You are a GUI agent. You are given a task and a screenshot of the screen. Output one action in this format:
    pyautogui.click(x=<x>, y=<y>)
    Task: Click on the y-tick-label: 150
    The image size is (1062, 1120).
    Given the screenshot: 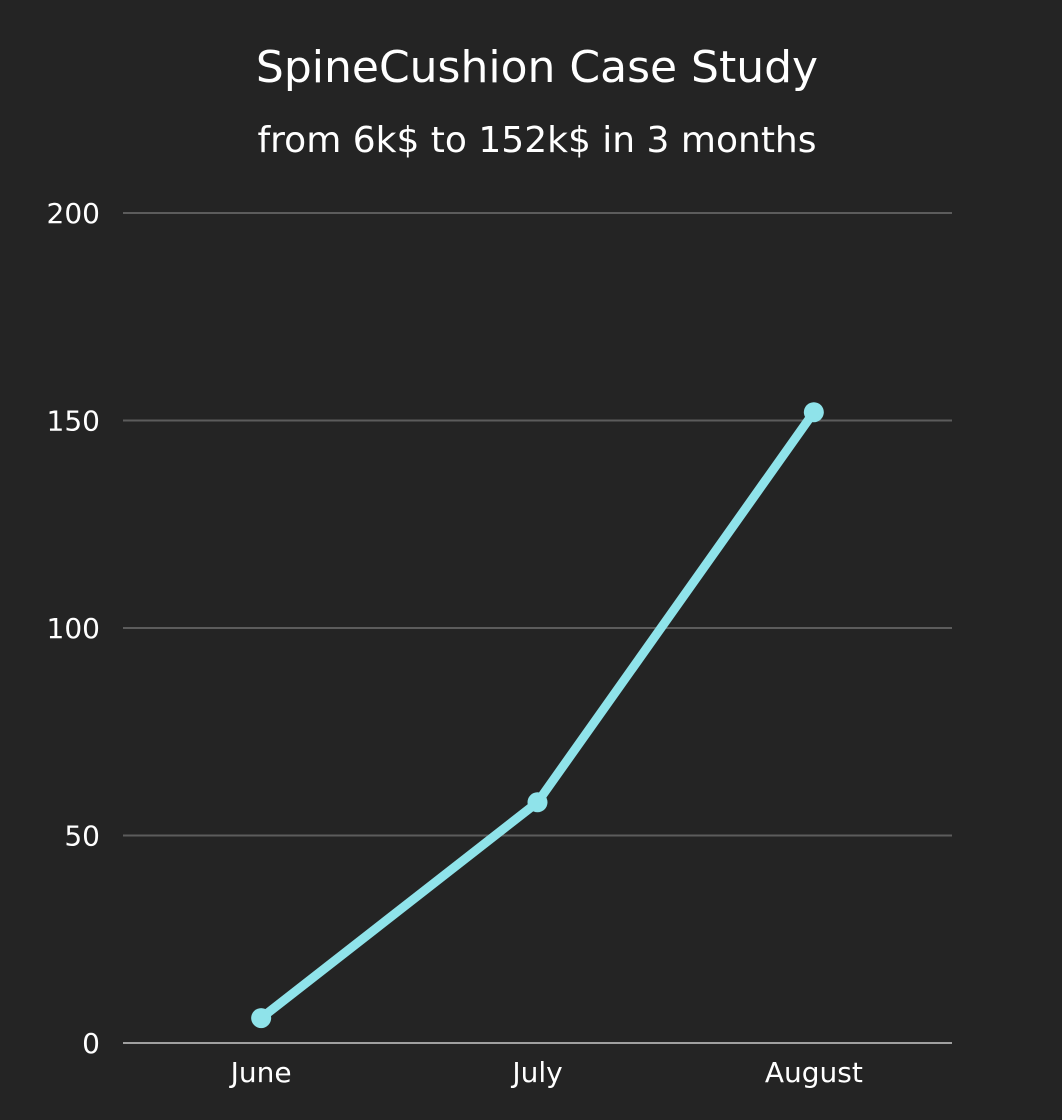 What is the action you would take?
    pyautogui.click(x=73, y=421)
    